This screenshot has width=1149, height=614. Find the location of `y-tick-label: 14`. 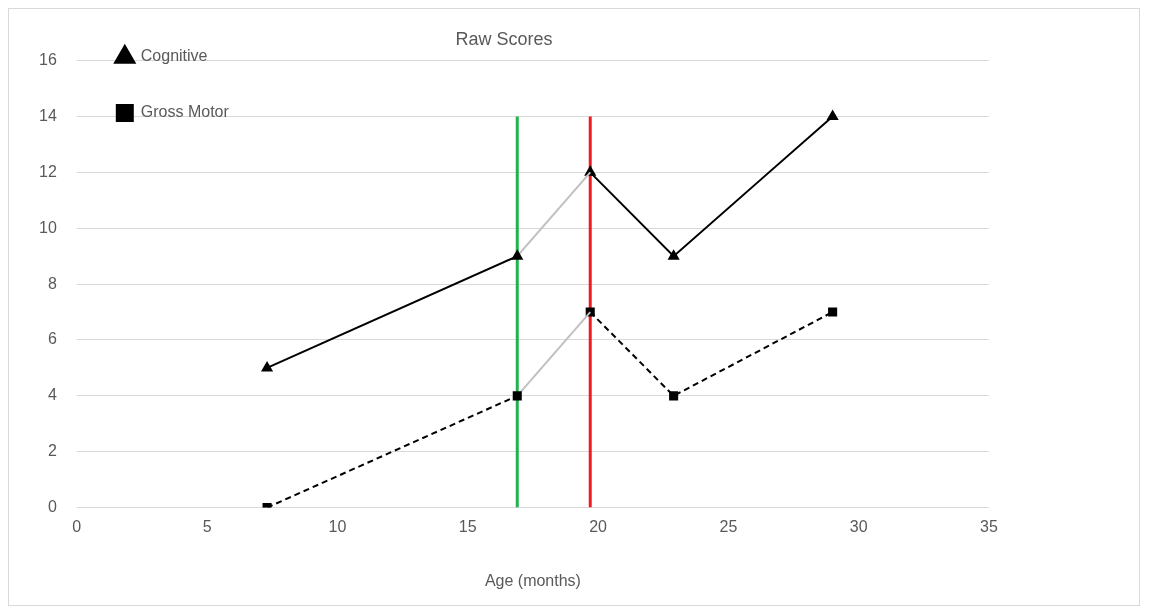

y-tick-label: 14 is located at coordinates (48, 115).